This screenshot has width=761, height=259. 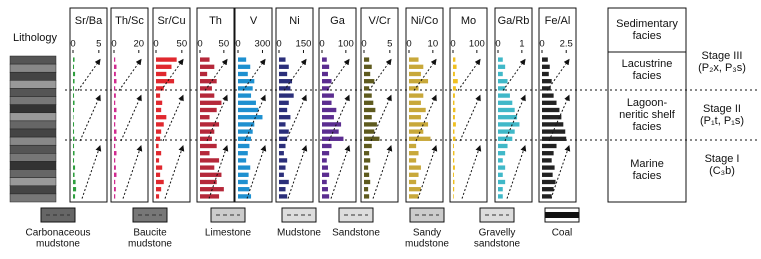 What do you see at coordinates (562, 233) in the screenshot?
I see `legend-label: Coal` at bounding box center [562, 233].